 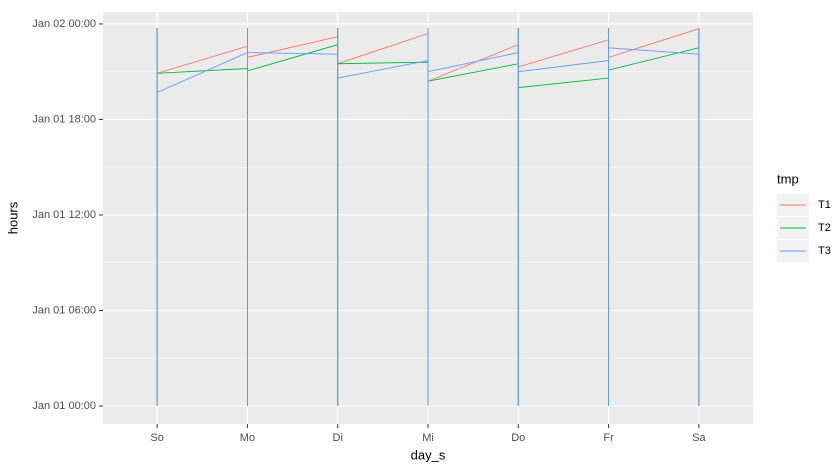 What do you see at coordinates (64, 310) in the screenshot?
I see `y-tick-label: Jan 01 06:00` at bounding box center [64, 310].